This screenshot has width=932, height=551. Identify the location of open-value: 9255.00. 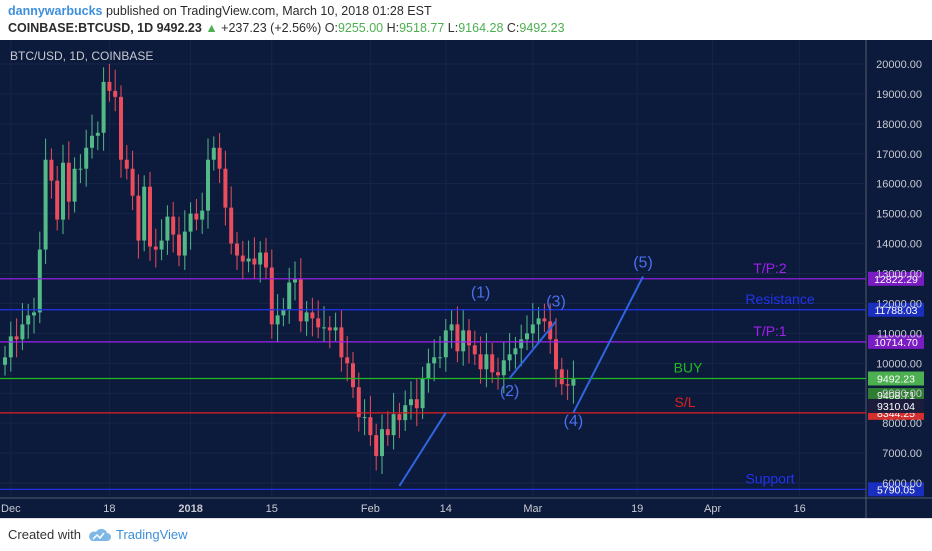
(360, 28).